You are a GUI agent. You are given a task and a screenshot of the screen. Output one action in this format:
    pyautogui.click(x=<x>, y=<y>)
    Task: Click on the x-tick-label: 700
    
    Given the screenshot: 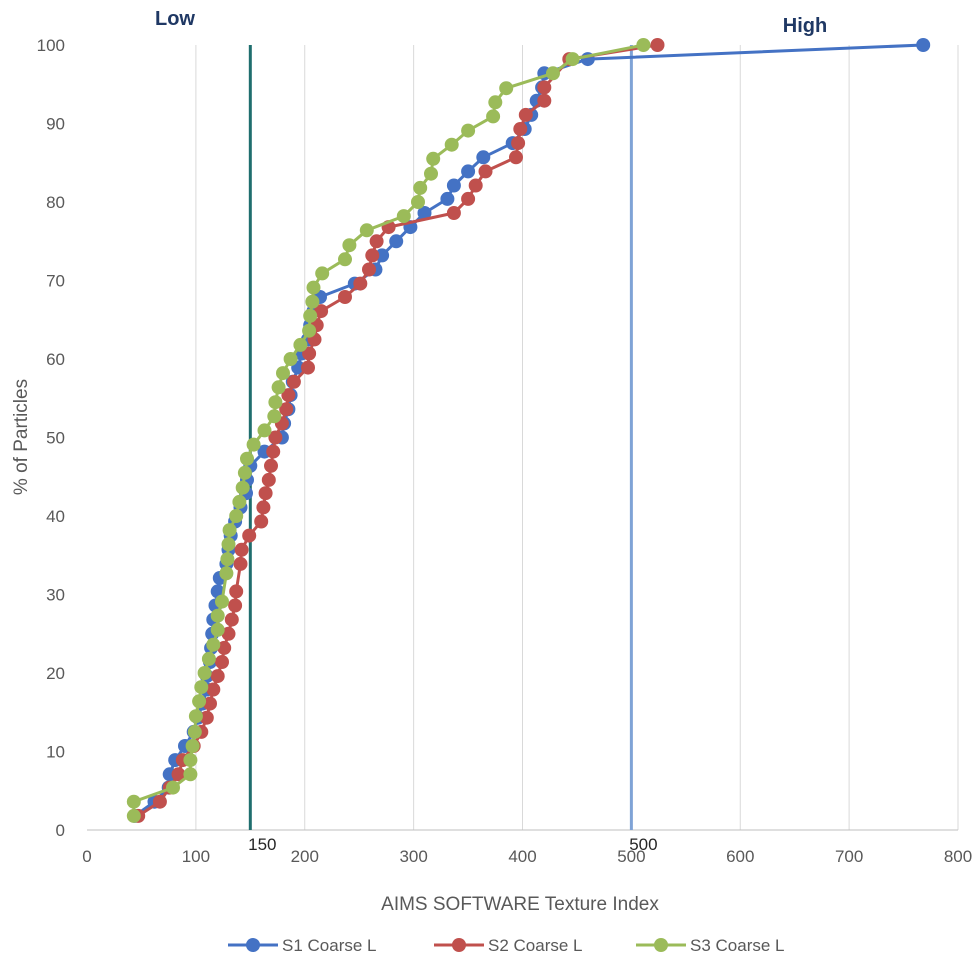 What is the action you would take?
    pyautogui.click(x=849, y=856)
    